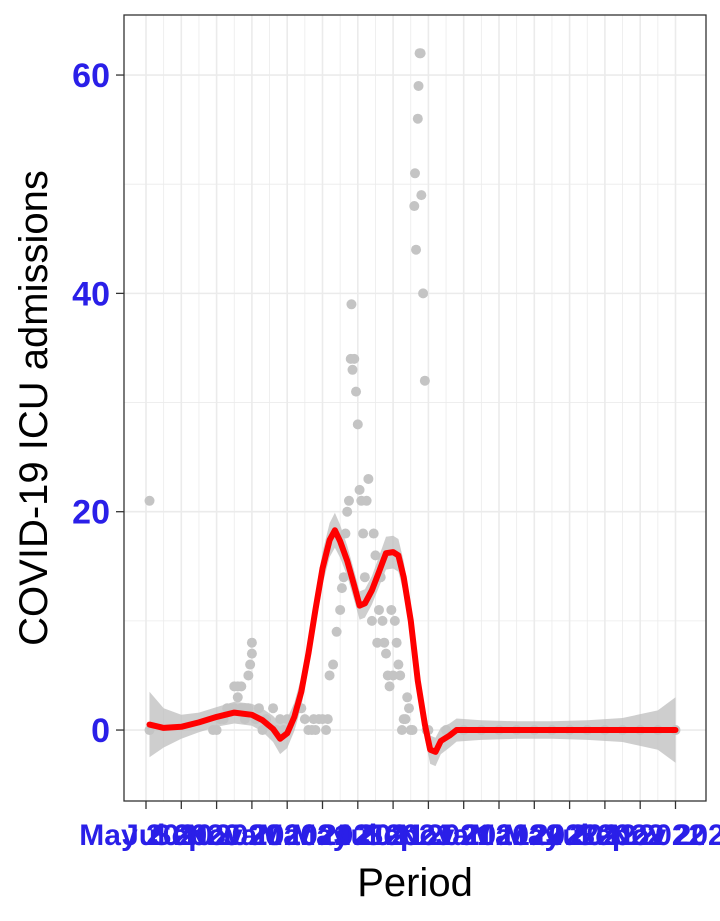  I want to click on x-tick-label: May 2021, so click(357, 835).